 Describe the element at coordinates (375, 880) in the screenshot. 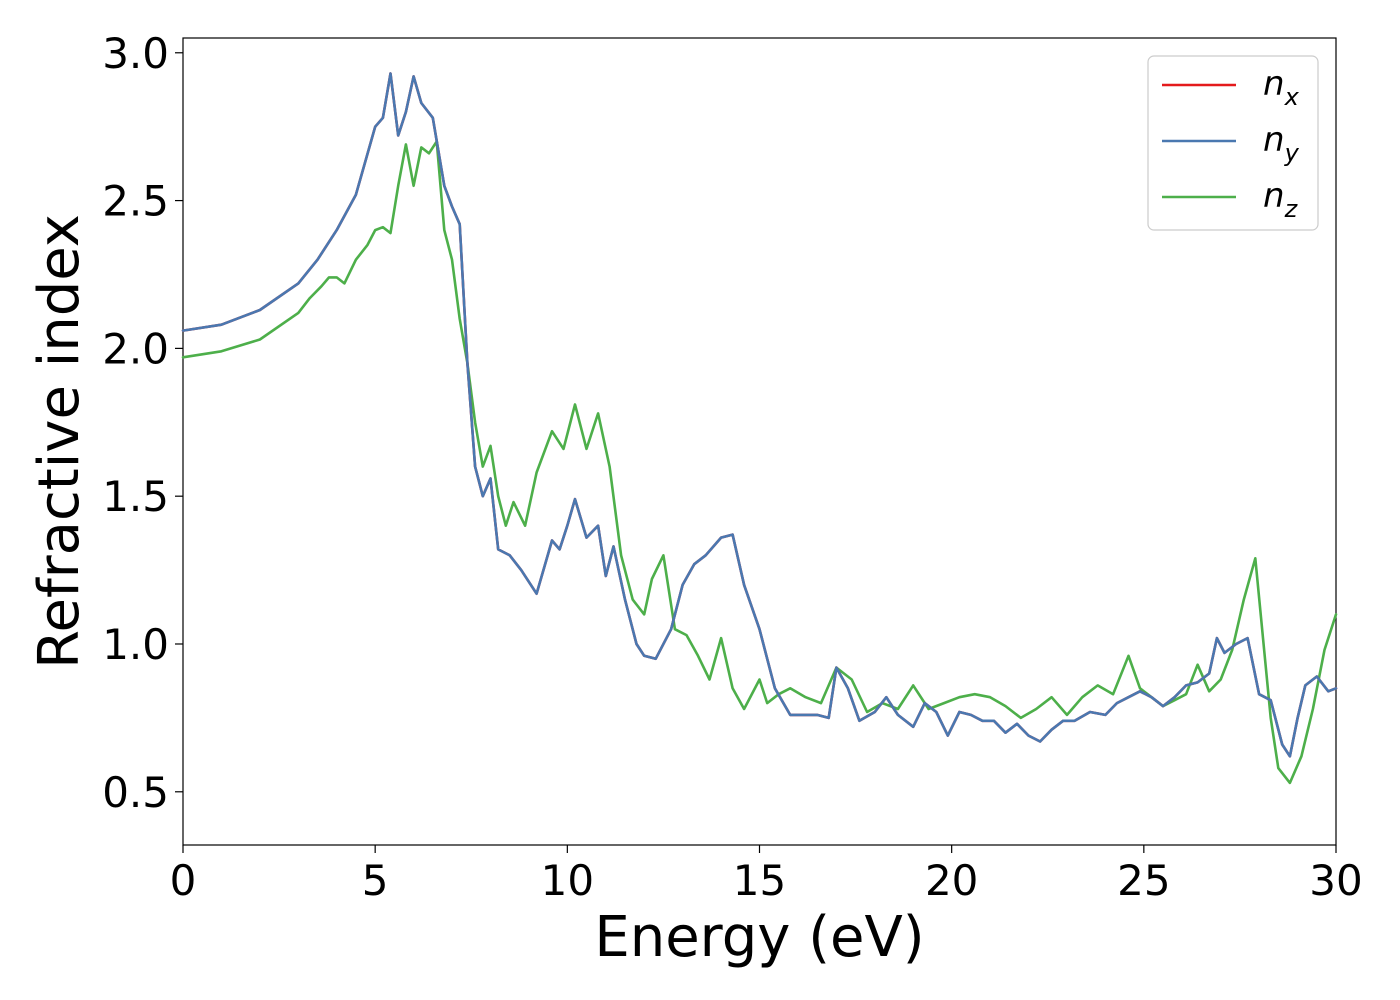

I see `x-tick-label: 5` at that location.